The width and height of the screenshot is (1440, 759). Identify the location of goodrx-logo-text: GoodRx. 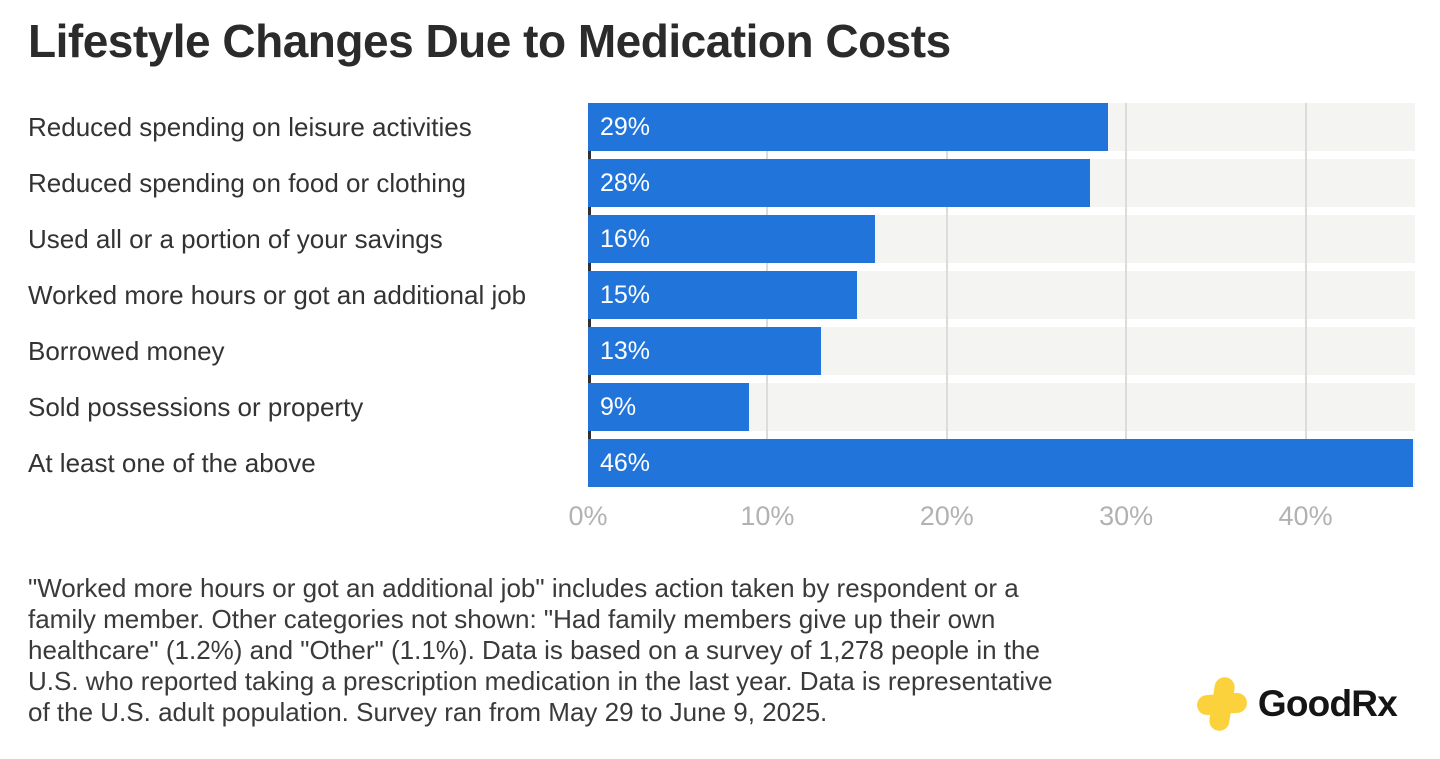
(1327, 703).